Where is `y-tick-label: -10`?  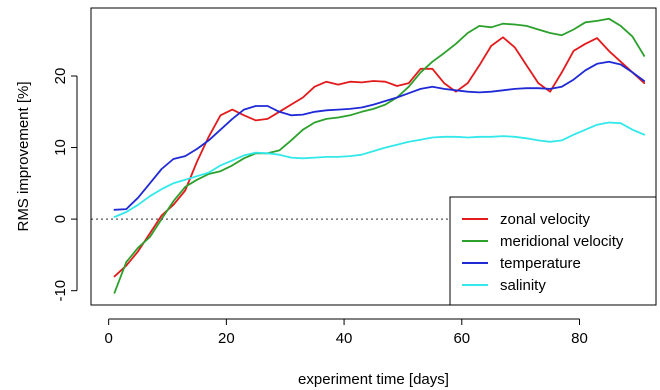 y-tick-label: -10 is located at coordinates (60, 291).